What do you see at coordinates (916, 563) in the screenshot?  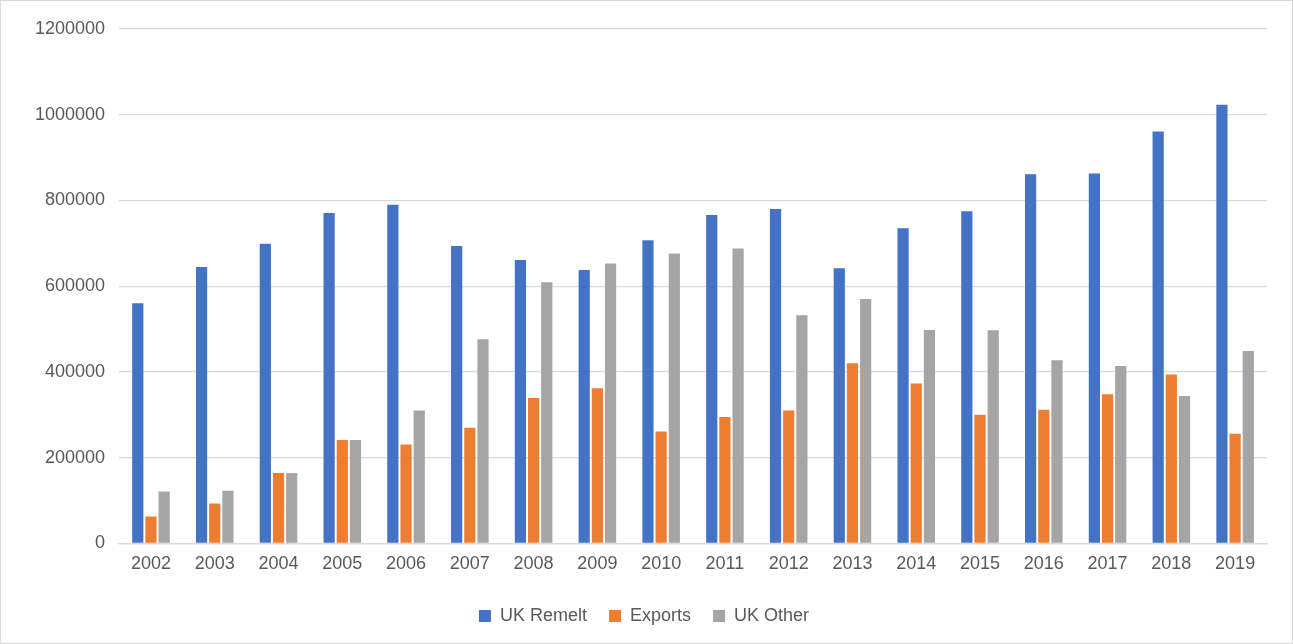 I see `x-tick-label: 2014` at bounding box center [916, 563].